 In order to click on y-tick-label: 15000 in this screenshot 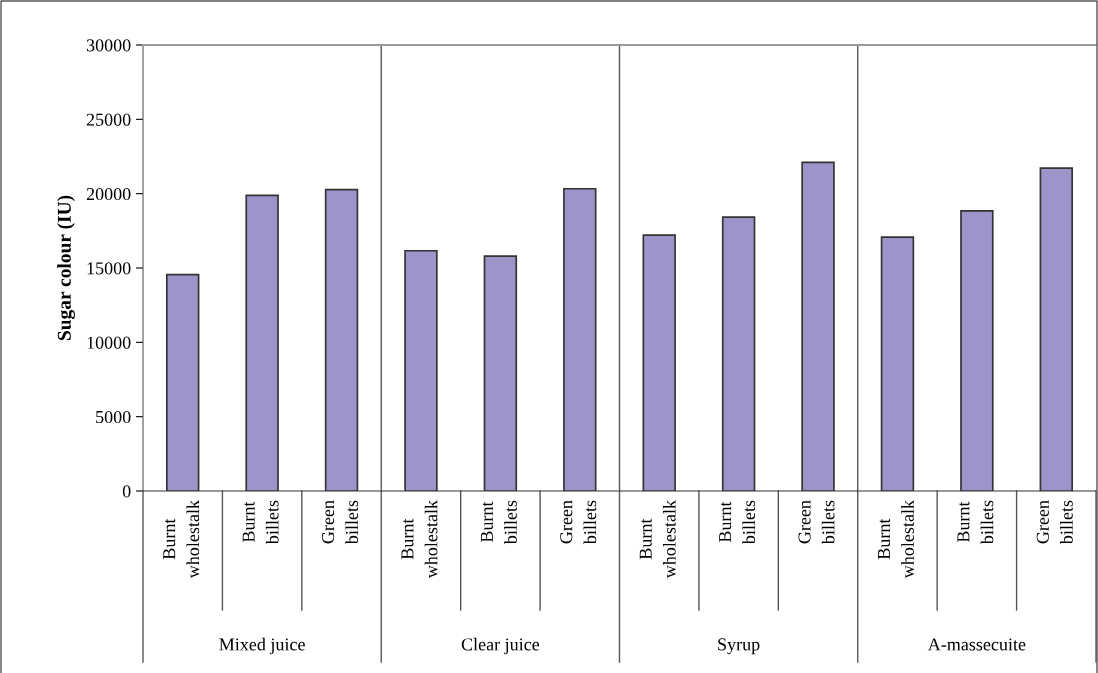, I will do `click(109, 268)`.